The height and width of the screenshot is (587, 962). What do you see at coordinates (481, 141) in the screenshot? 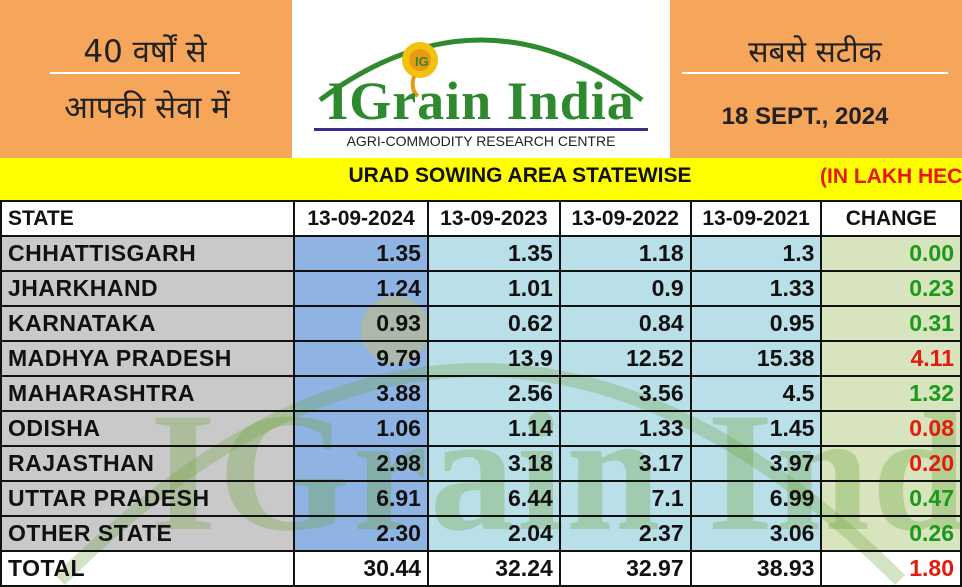
I see `brand-tagline: AGRI-COMMODITY RESEARCH CENTRE` at bounding box center [481, 141].